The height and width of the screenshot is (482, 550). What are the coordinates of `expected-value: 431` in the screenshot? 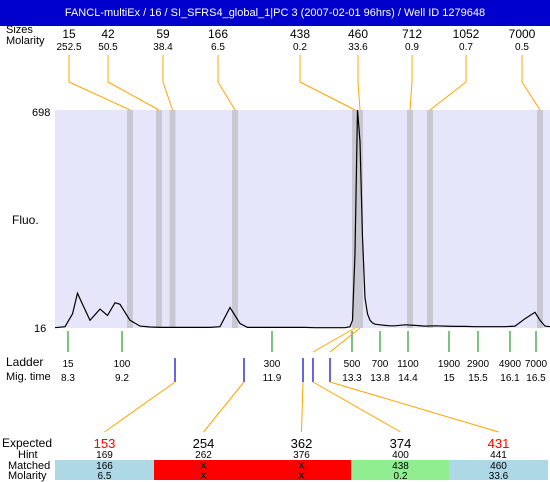 It's located at (499, 443).